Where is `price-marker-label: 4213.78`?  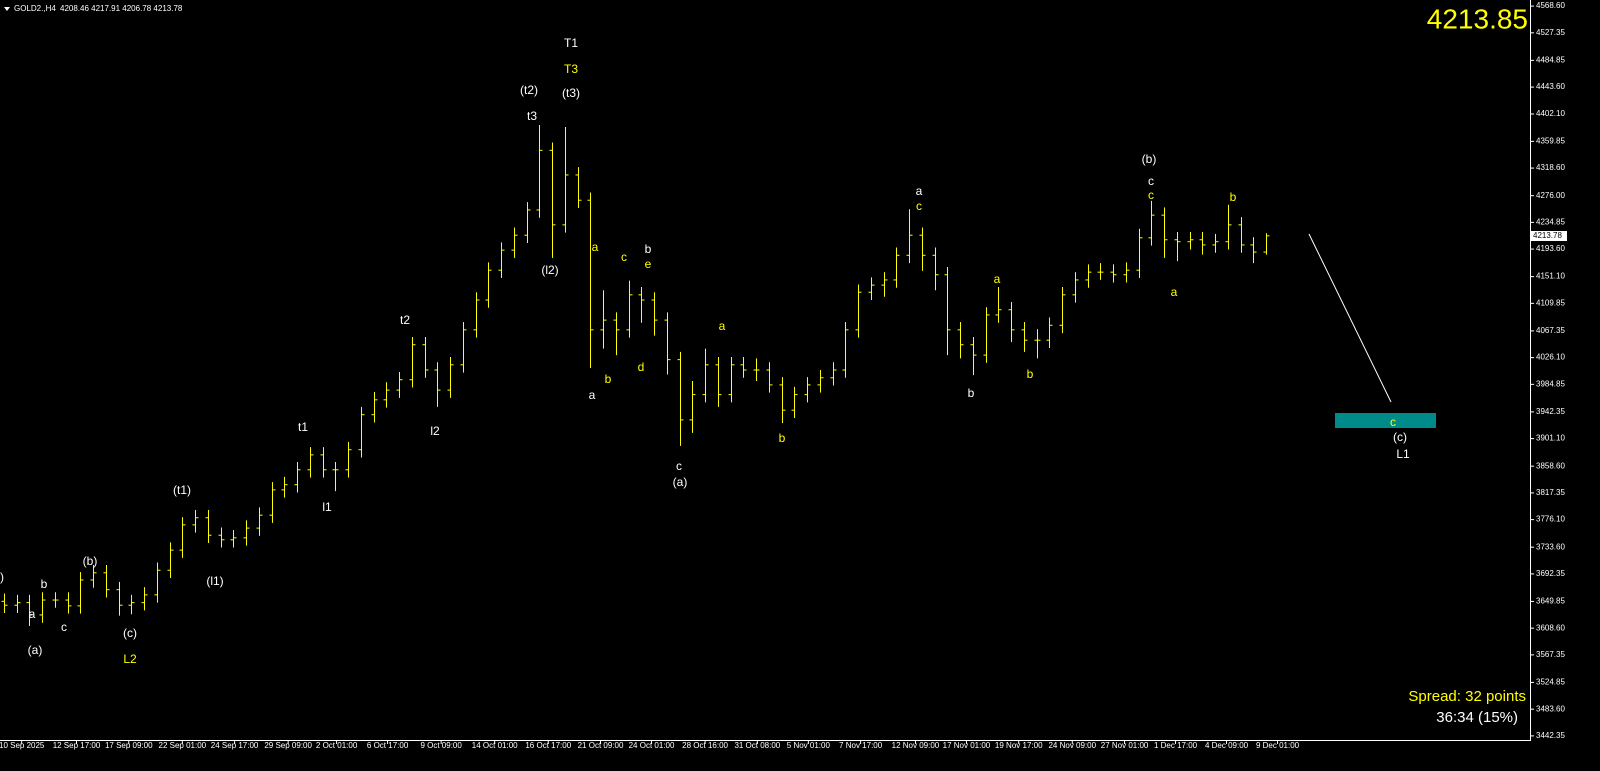 price-marker-label: 4213.78 is located at coordinates (1547, 235).